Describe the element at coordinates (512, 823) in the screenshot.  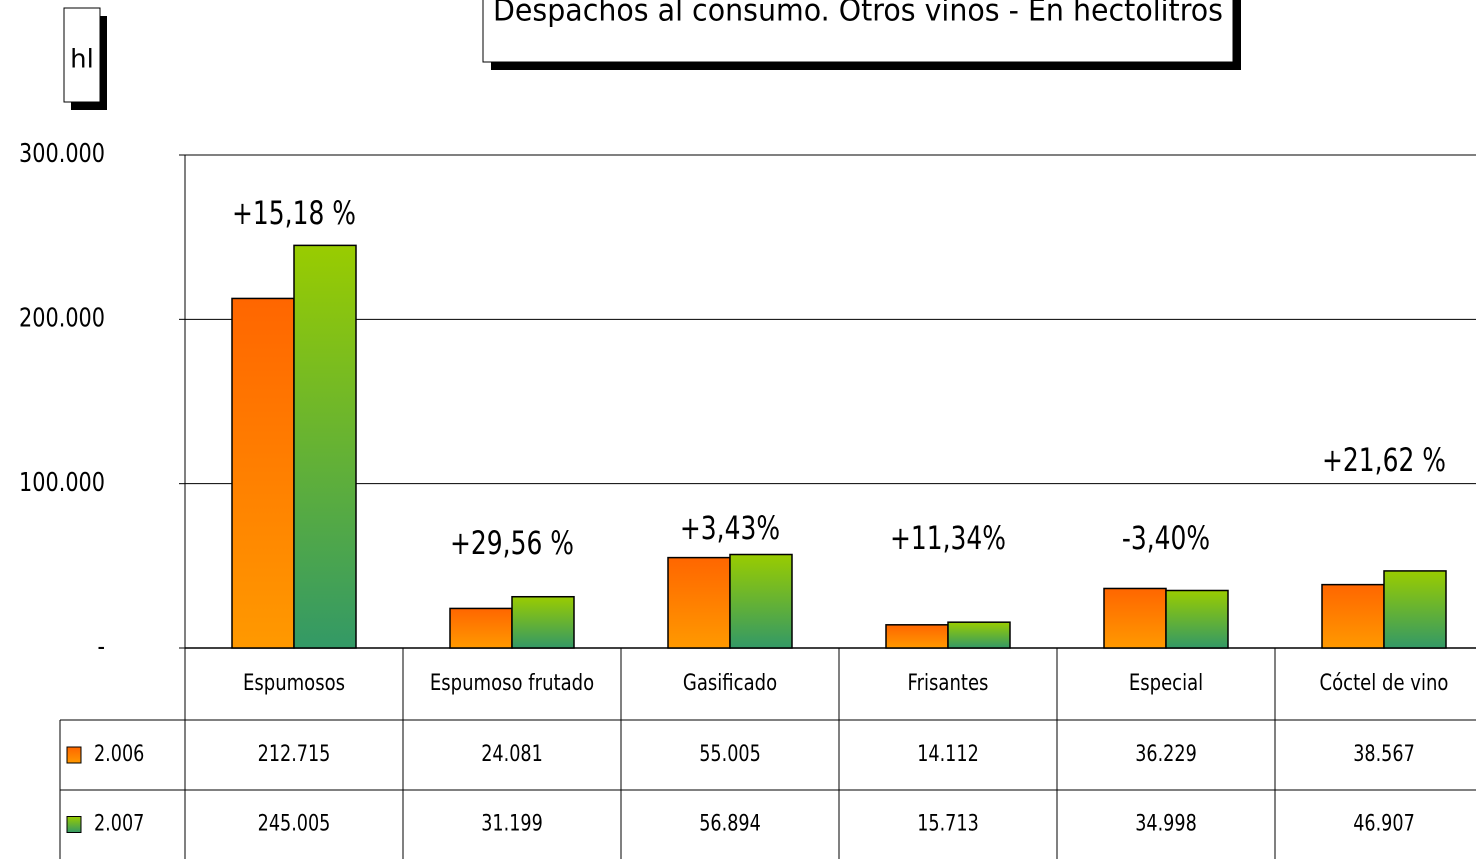
I see `table-value: 31.199` at that location.